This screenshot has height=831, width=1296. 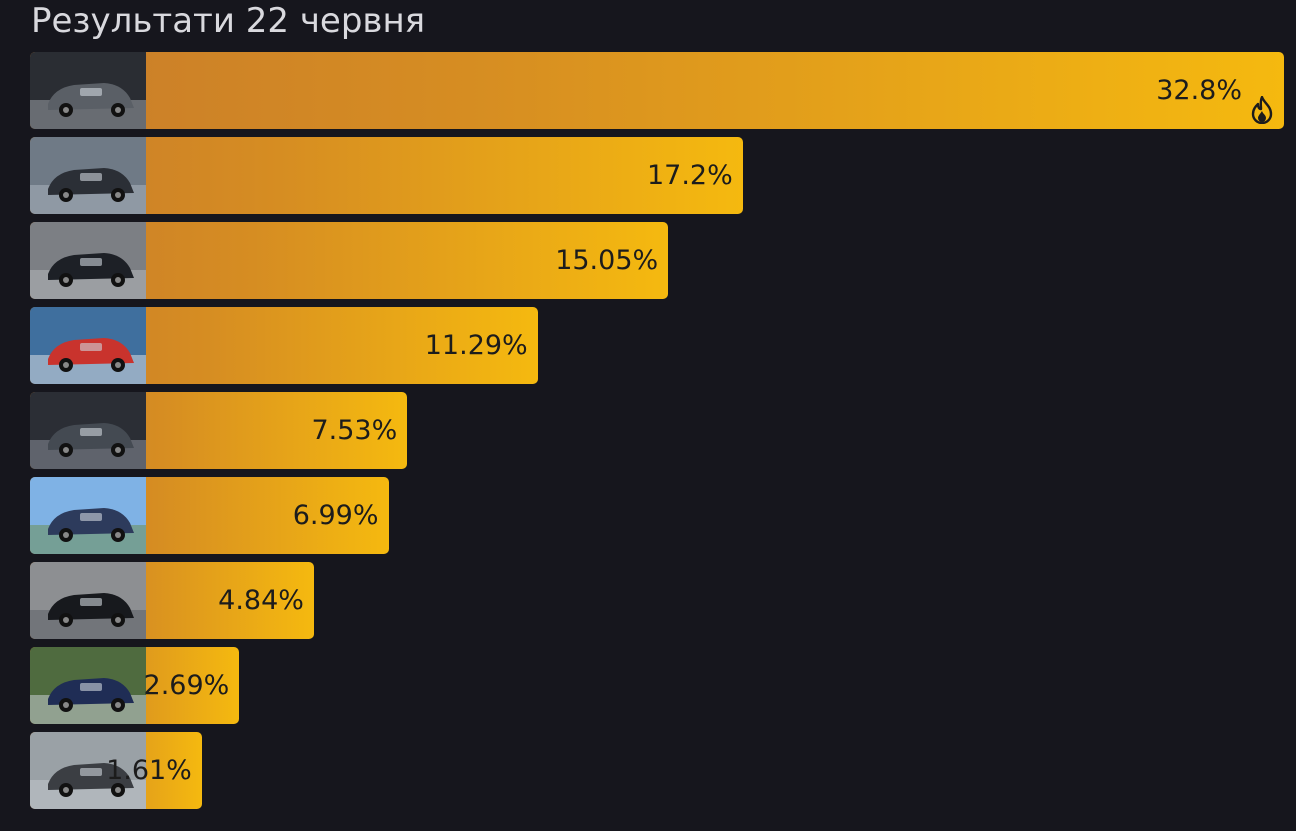 What do you see at coordinates (657, 685) in the screenshot?
I see `result-row: 2.69%` at bounding box center [657, 685].